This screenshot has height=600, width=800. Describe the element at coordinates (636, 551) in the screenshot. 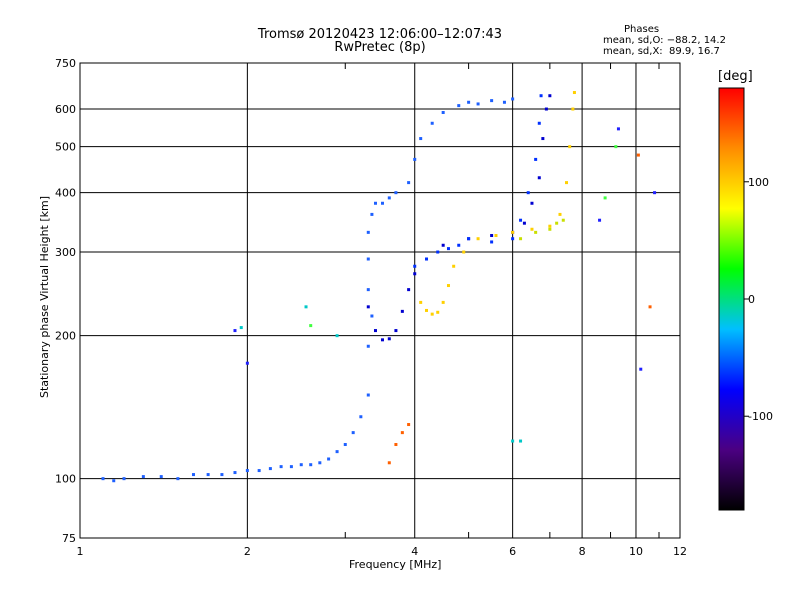

I see `x-tick-label: 10` at that location.